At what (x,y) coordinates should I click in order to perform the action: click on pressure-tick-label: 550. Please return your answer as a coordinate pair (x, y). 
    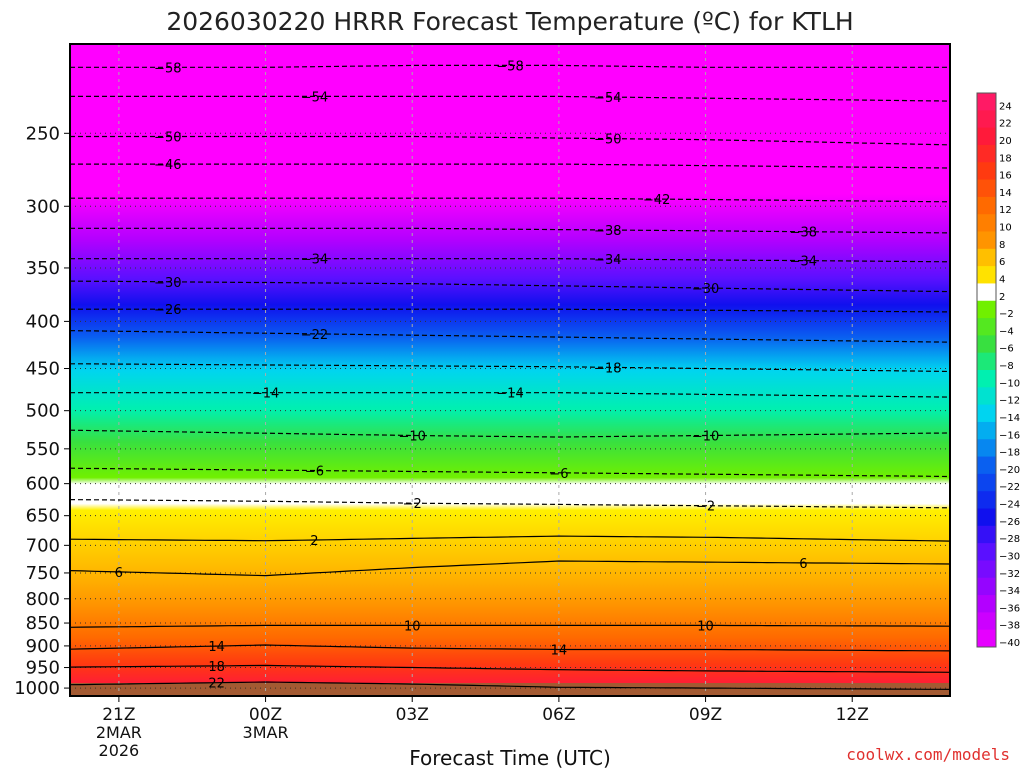
    Looking at the image, I should click on (43, 449).